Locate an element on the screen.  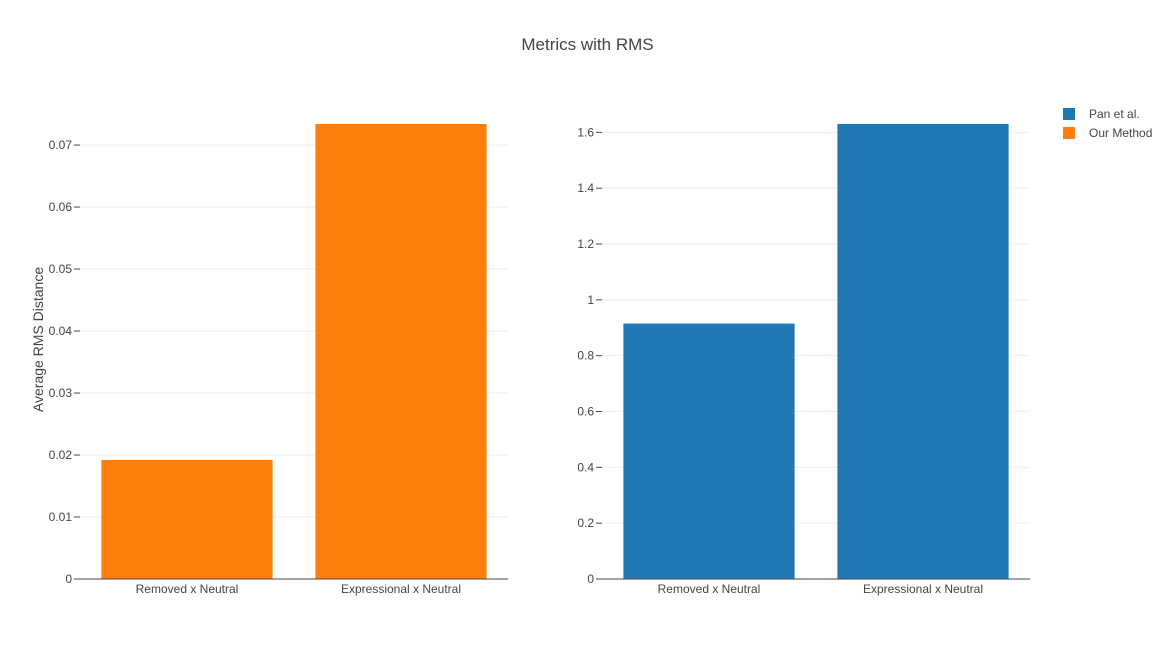
legend-item-pan-et-al-: Pan et al. is located at coordinates (1101, 114).